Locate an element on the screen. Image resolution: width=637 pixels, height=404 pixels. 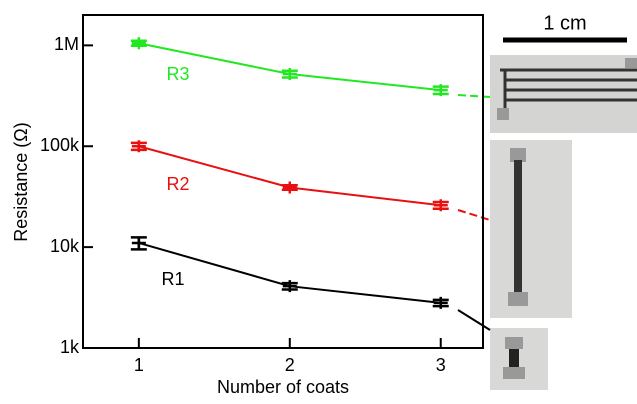
y-axis-label: Resistance (Ω) is located at coordinates (21, 182).